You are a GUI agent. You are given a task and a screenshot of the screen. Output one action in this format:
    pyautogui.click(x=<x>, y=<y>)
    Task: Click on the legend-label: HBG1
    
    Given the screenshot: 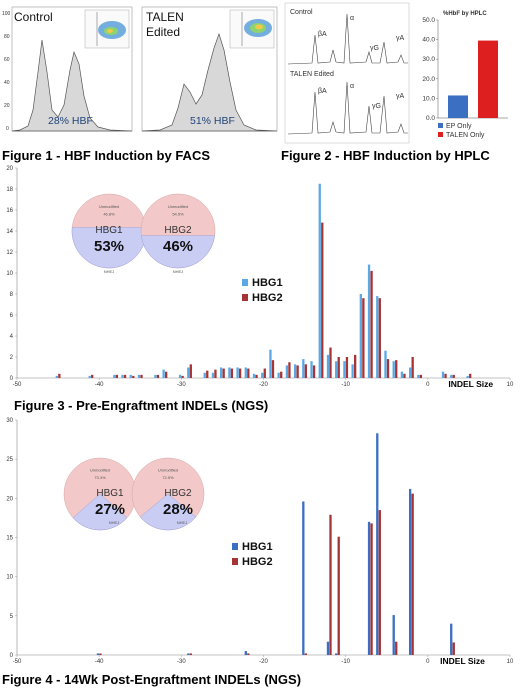 What is the action you would take?
    pyautogui.click(x=257, y=547)
    